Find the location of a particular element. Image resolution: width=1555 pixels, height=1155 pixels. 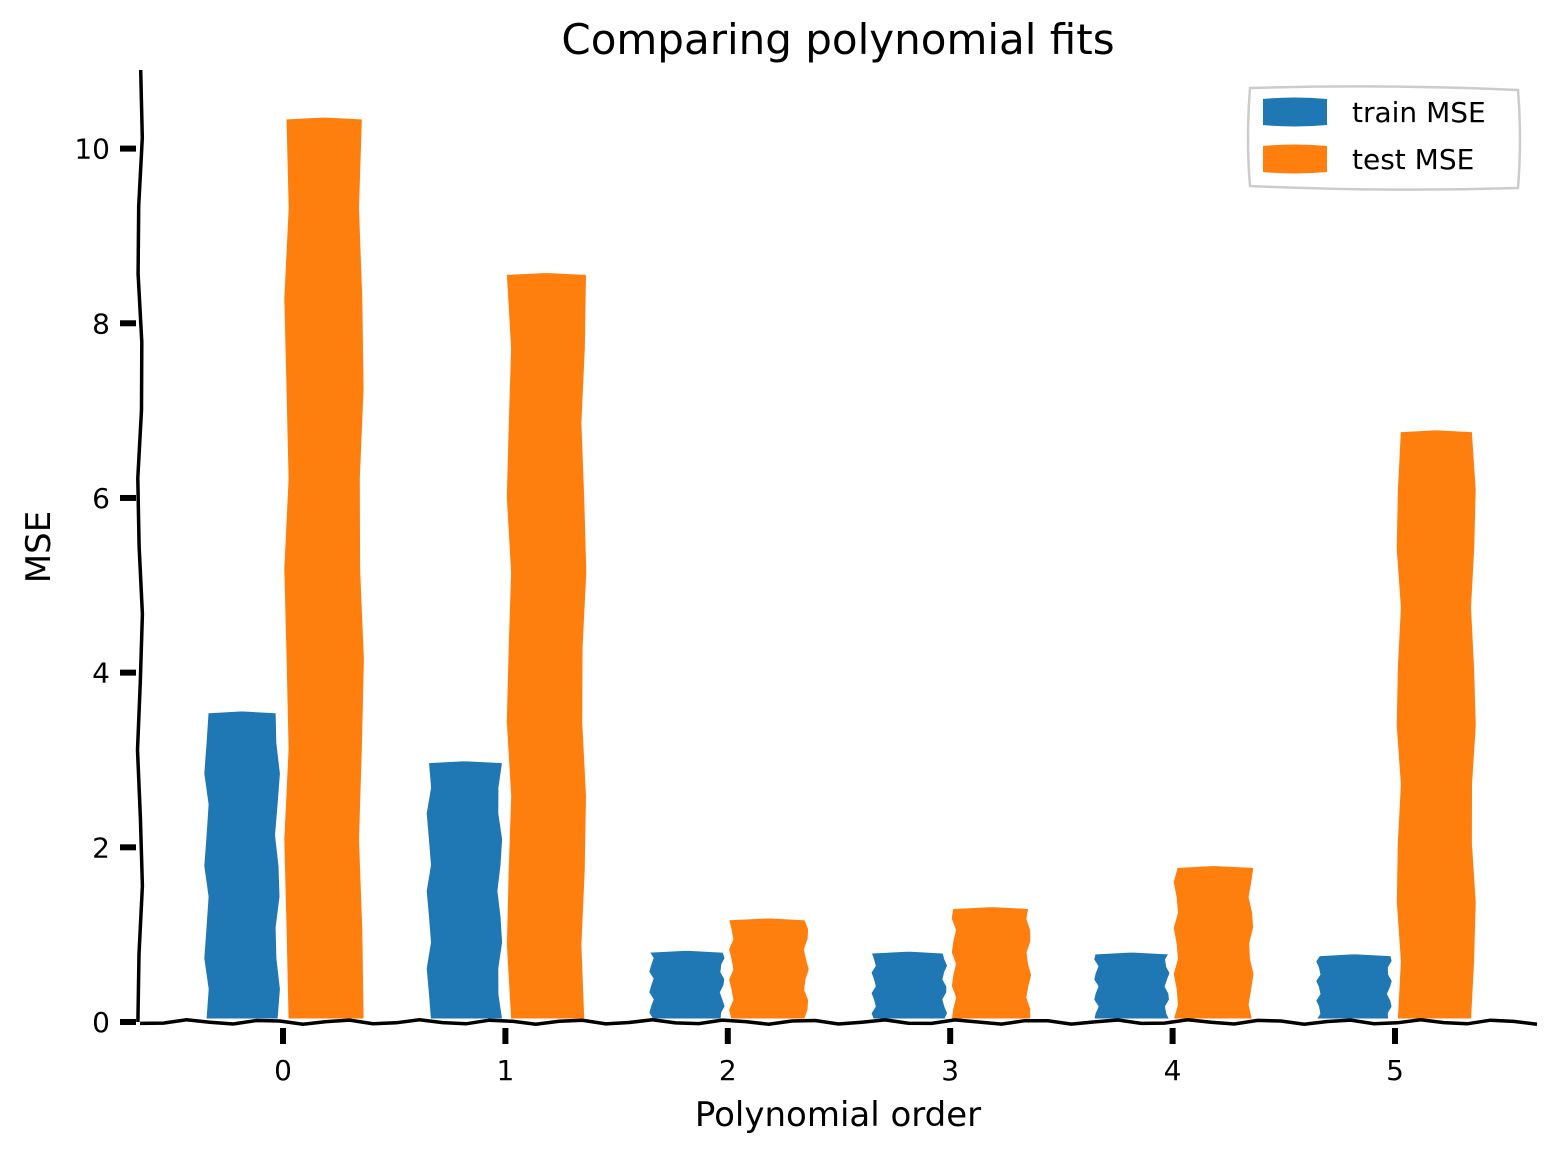

x-tick-label: 1 is located at coordinates (505, 1070).